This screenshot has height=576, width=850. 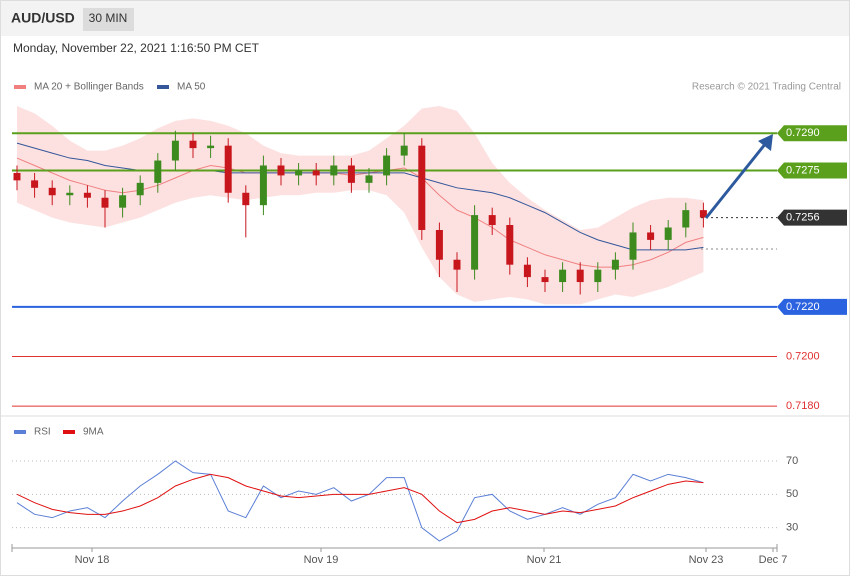 What do you see at coordinates (93, 432) in the screenshot?
I see `legend-label: 9MA` at bounding box center [93, 432].